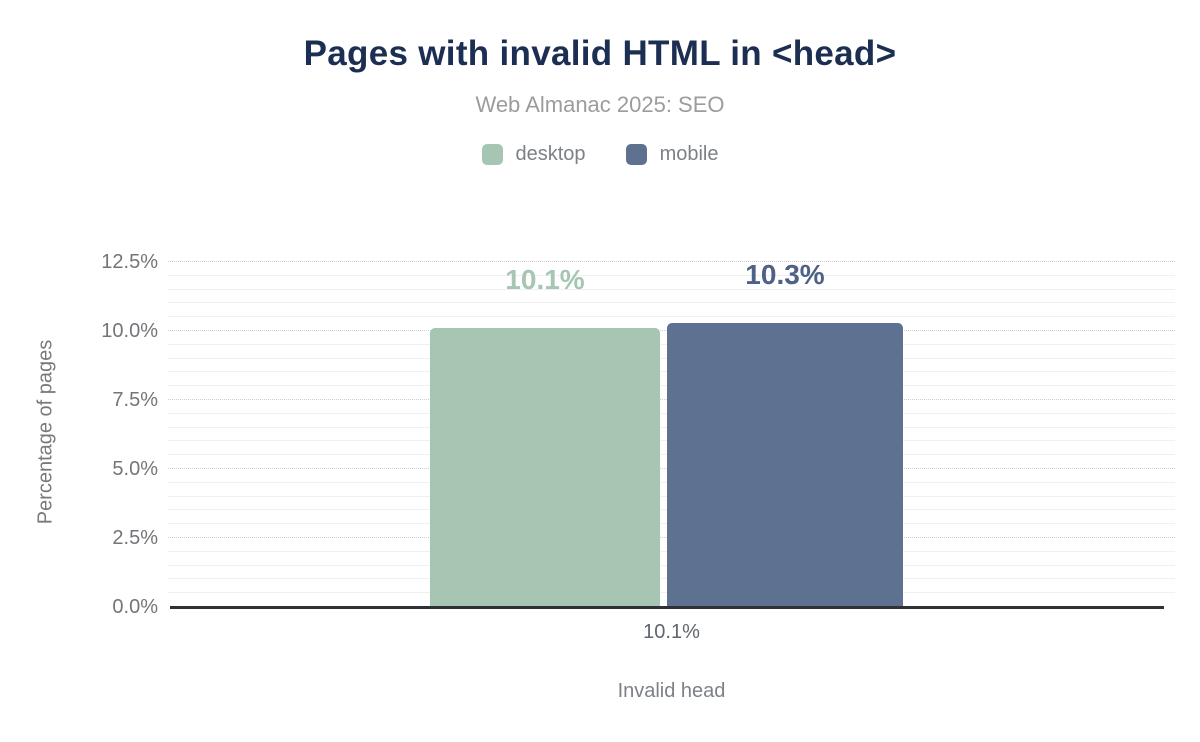 This screenshot has width=1200, height=742. Describe the element at coordinates (671, 691) in the screenshot. I see `x-axis-title: Invalid head` at that location.